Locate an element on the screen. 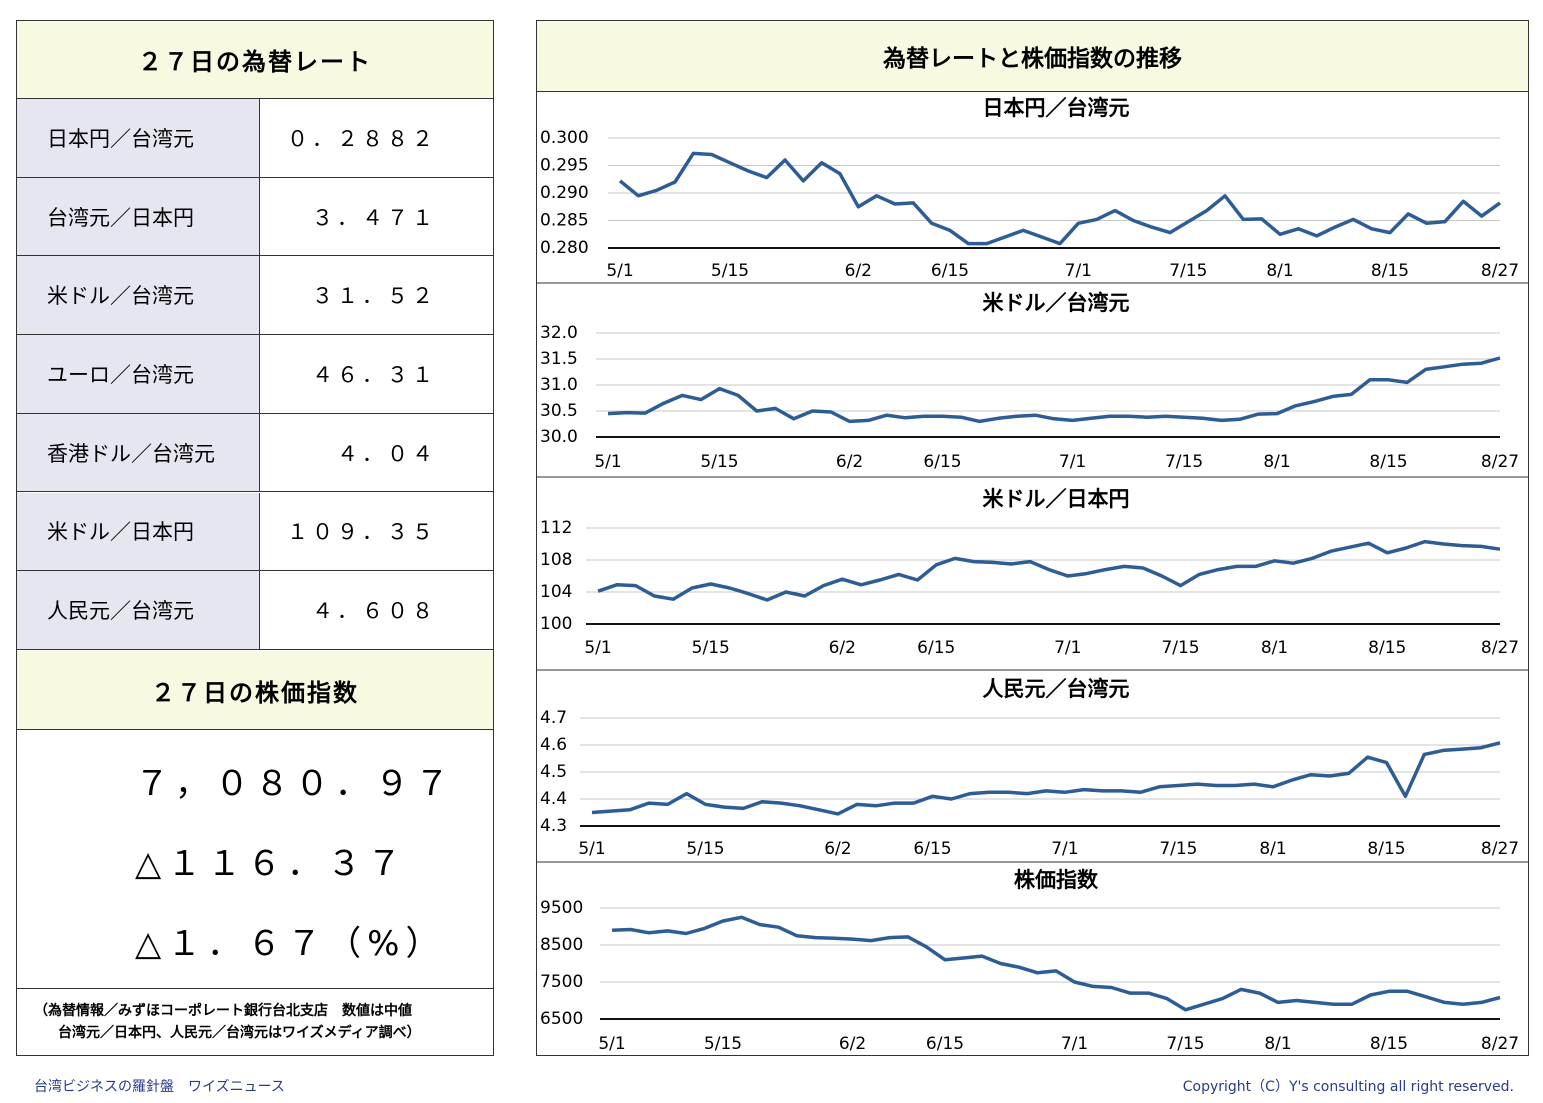 The width and height of the screenshot is (1543, 1103). rate-label: 台湾元／日本円 is located at coordinates (138, 217).